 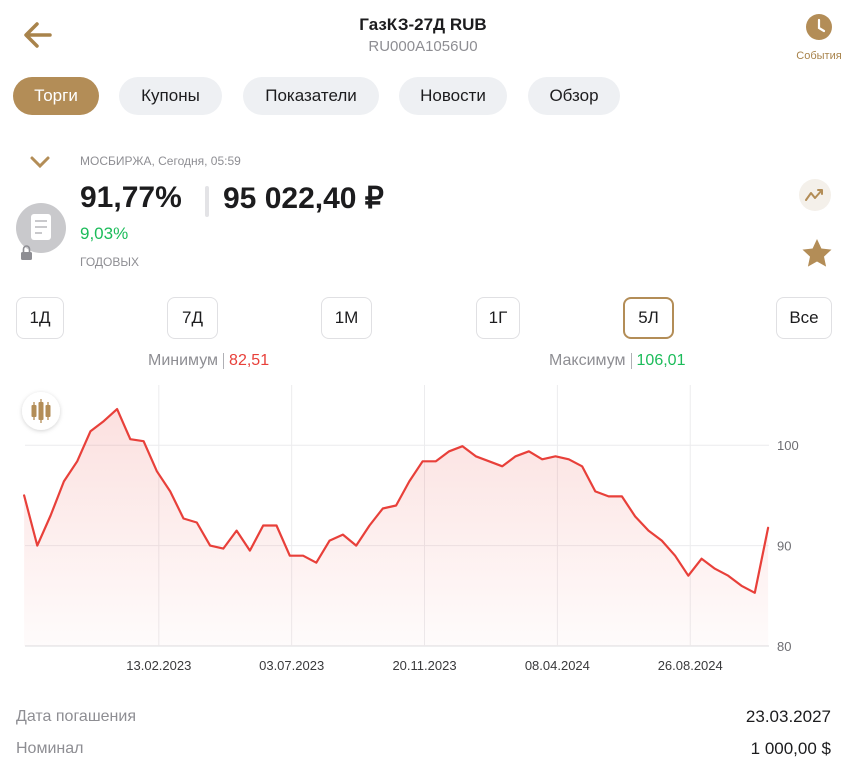 I want to click on quote-source: МОСБИРЖА, Сегодня, 05:59, so click(x=160, y=161).